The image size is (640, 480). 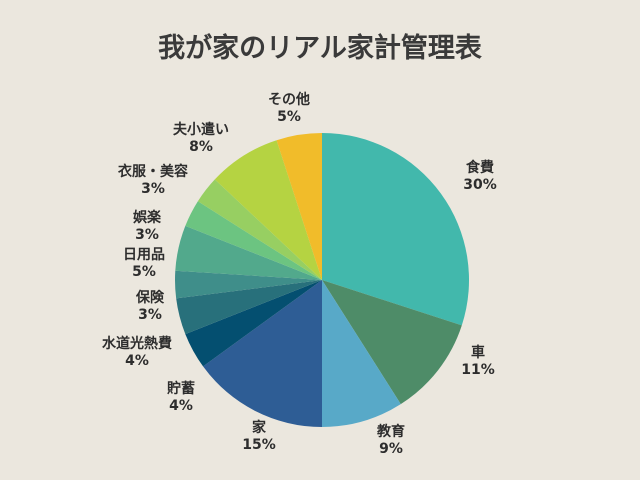 What do you see at coordinates (181, 406) in the screenshot?
I see `slice-percent-5: 4%` at bounding box center [181, 406].